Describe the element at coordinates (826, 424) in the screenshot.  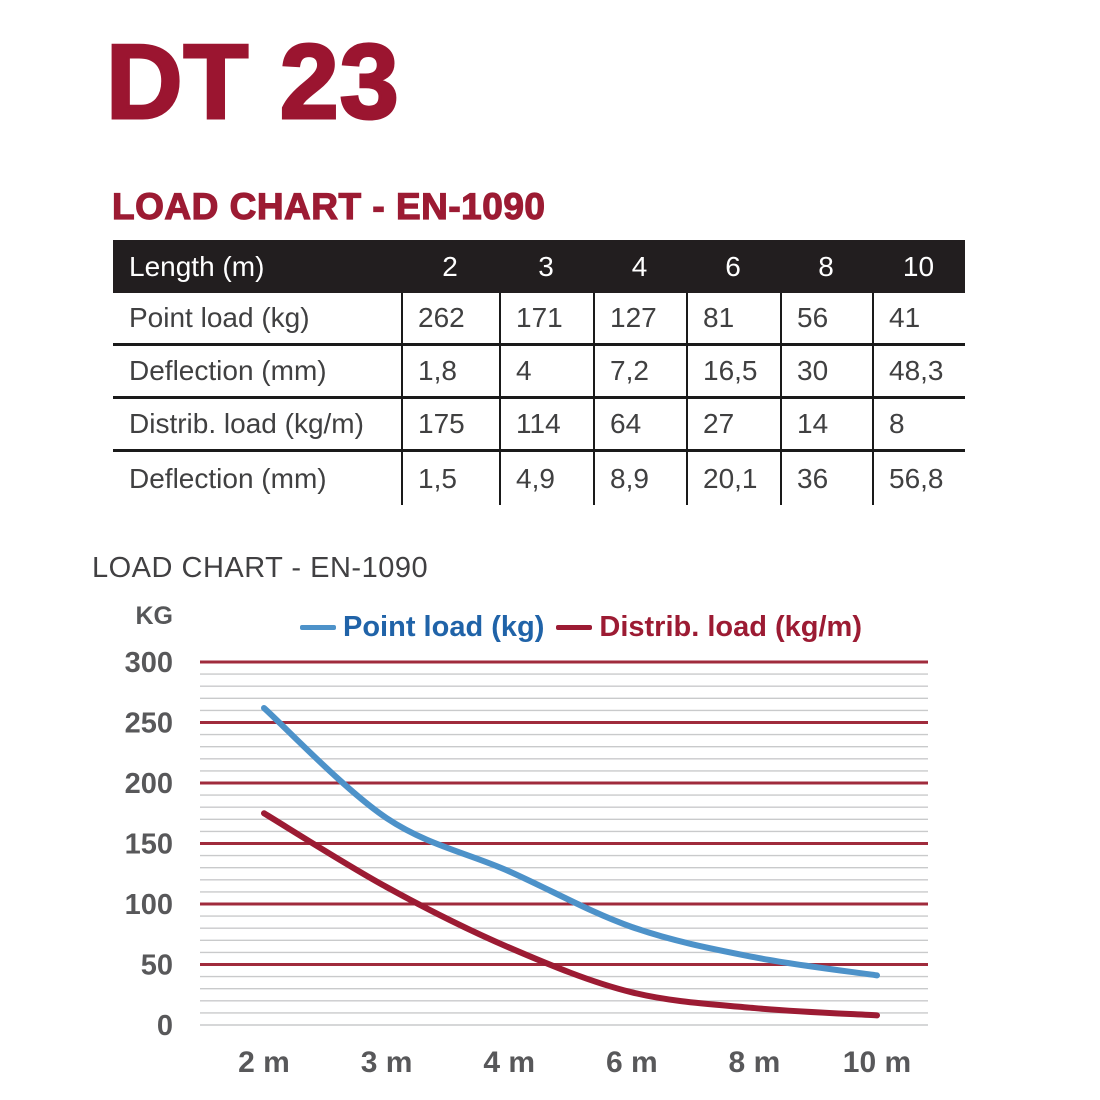
I see `table-cell: 14` at that location.